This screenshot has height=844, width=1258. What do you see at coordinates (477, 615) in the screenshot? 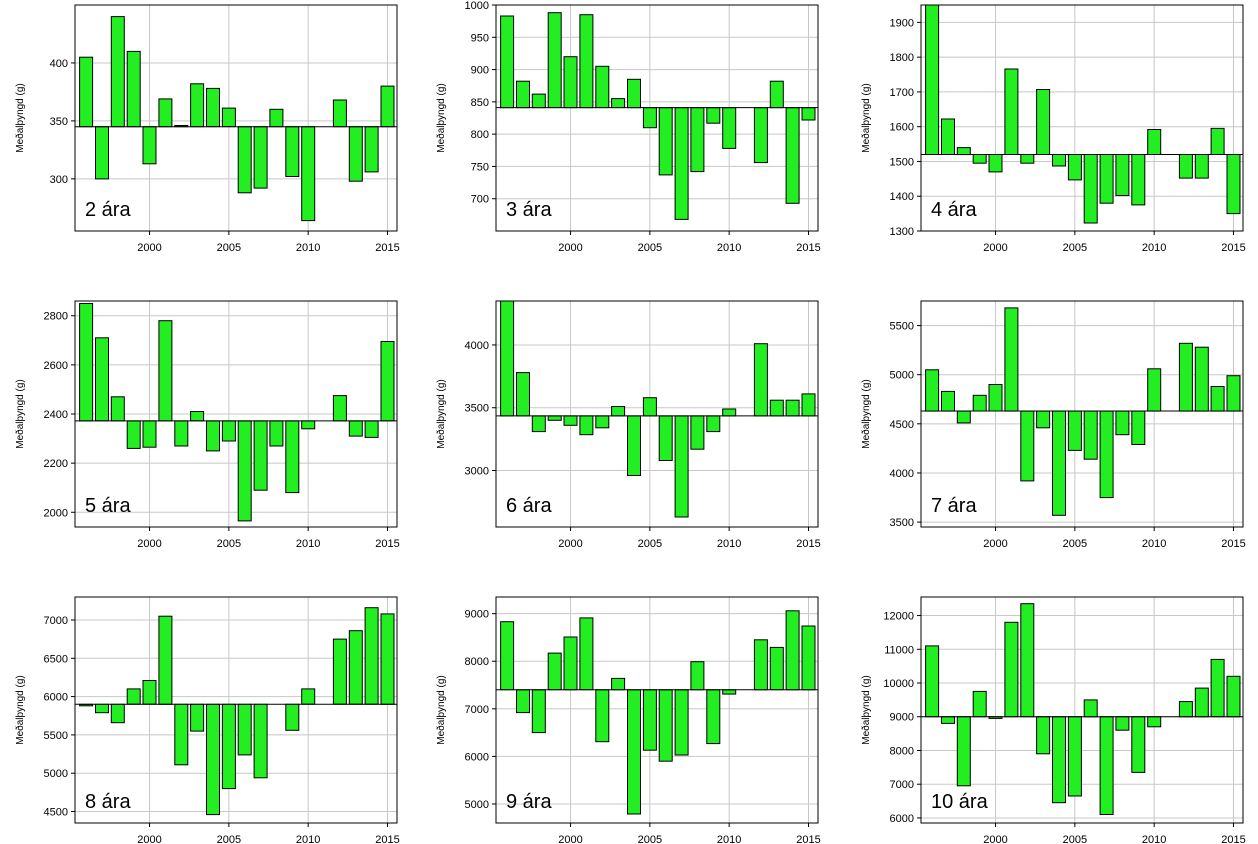
I see `y-tick-label: 9000` at bounding box center [477, 615].